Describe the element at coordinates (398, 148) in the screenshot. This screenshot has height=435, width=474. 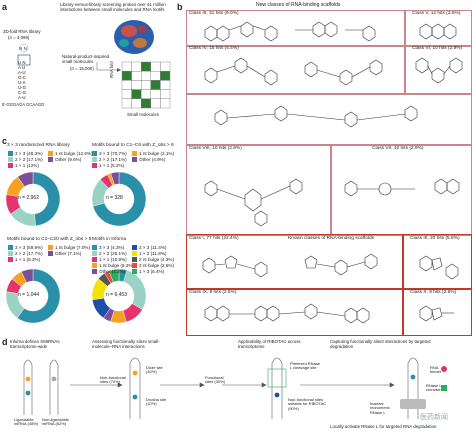
I see `class-label: Class VII, 10 hits (2.9%)` at that location.